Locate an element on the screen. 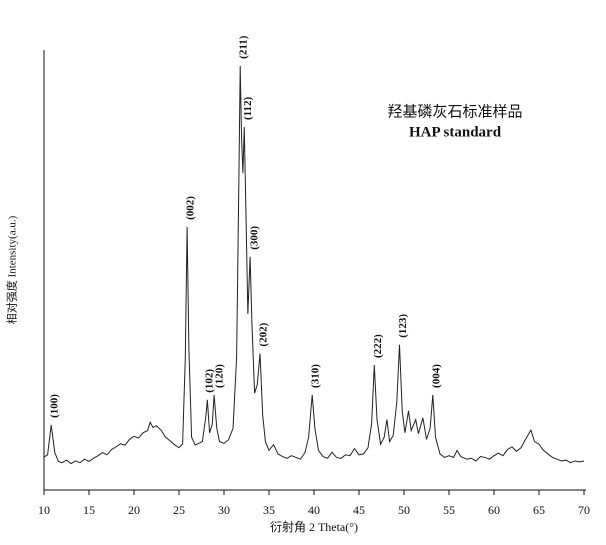  x-axis-label: 衍射角 2 Theta(°) is located at coordinates (314, 526).